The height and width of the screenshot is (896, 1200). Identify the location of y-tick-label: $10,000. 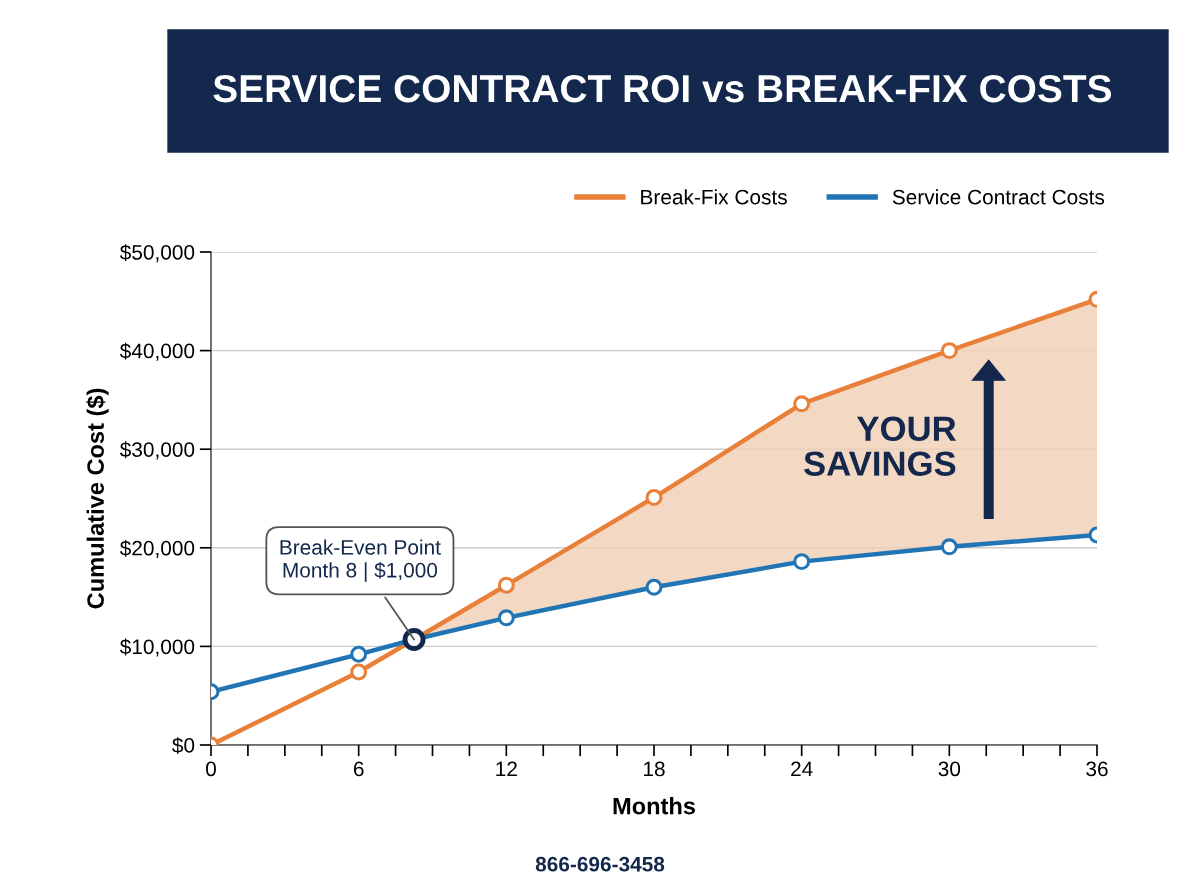
(157, 647).